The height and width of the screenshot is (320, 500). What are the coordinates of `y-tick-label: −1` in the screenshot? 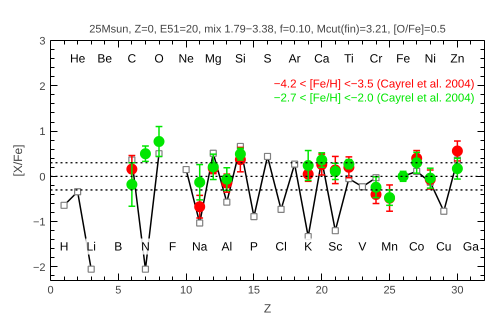 It's located at (39, 222).